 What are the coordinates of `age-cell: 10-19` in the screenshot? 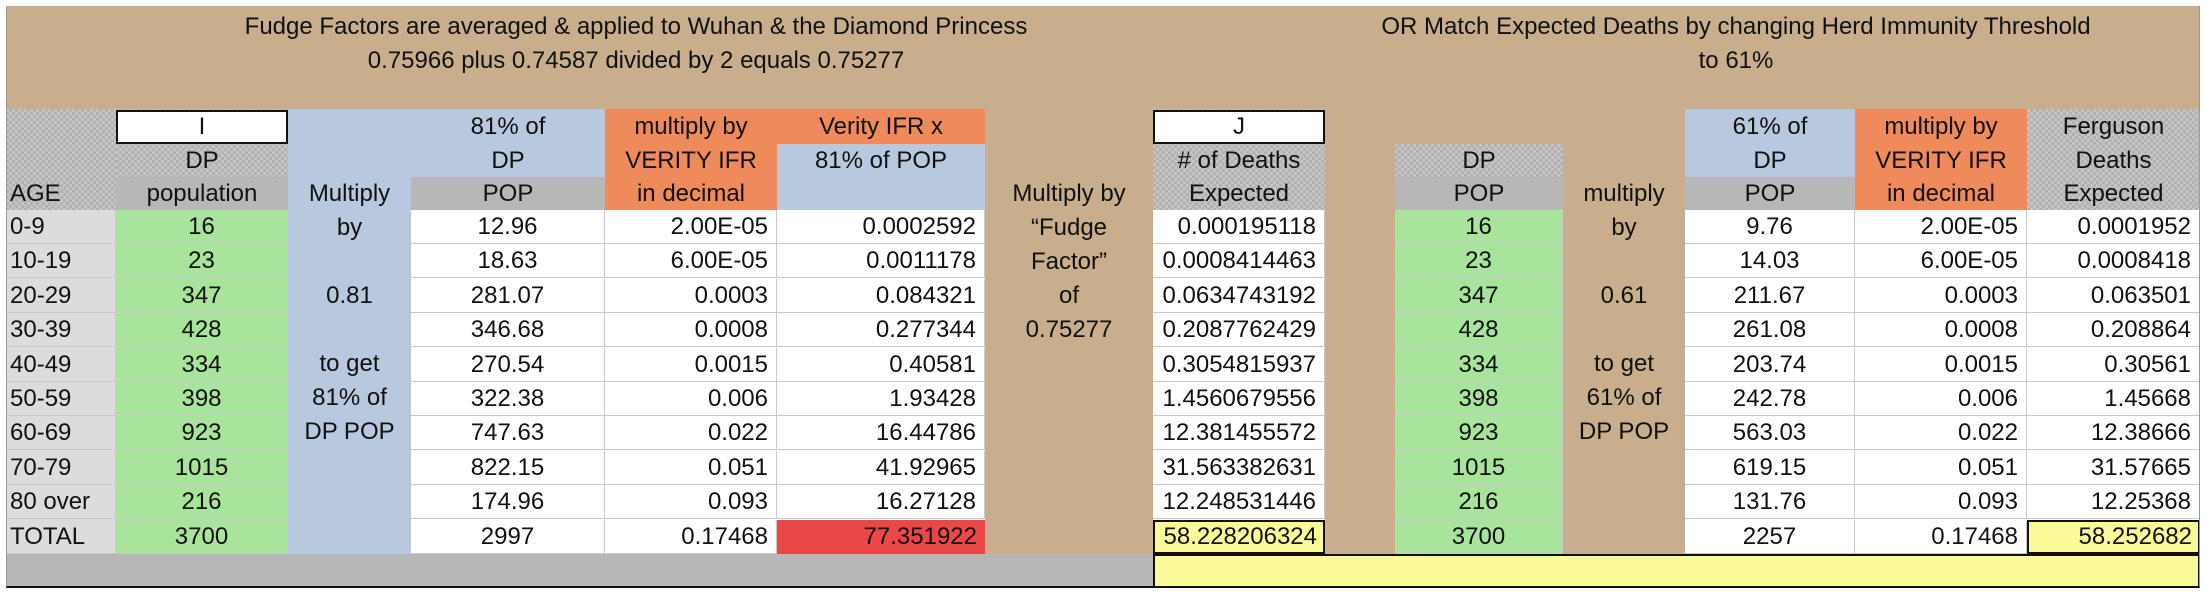 It's located at (61, 261).